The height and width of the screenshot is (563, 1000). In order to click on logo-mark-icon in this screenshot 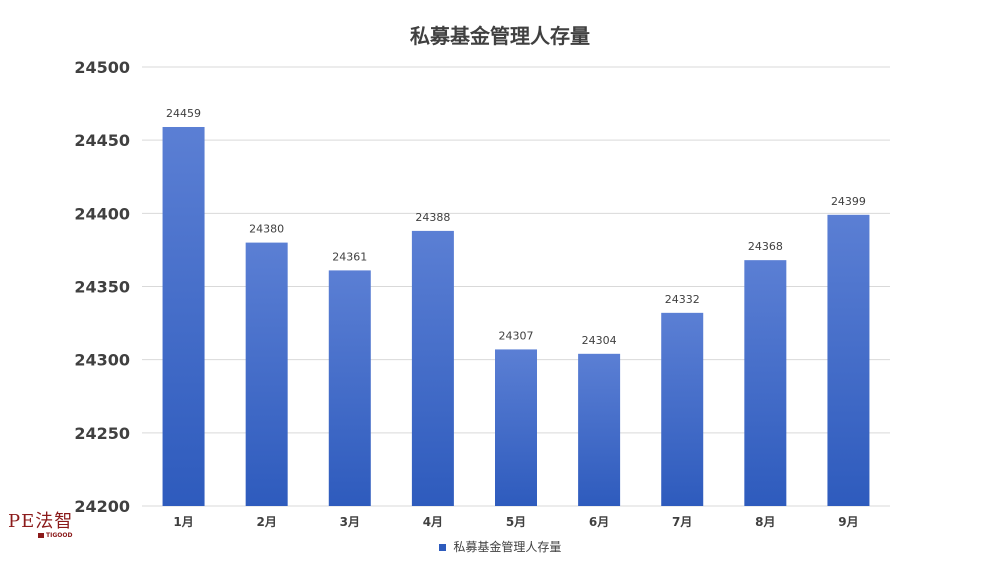, I will do `click(41, 535)`.